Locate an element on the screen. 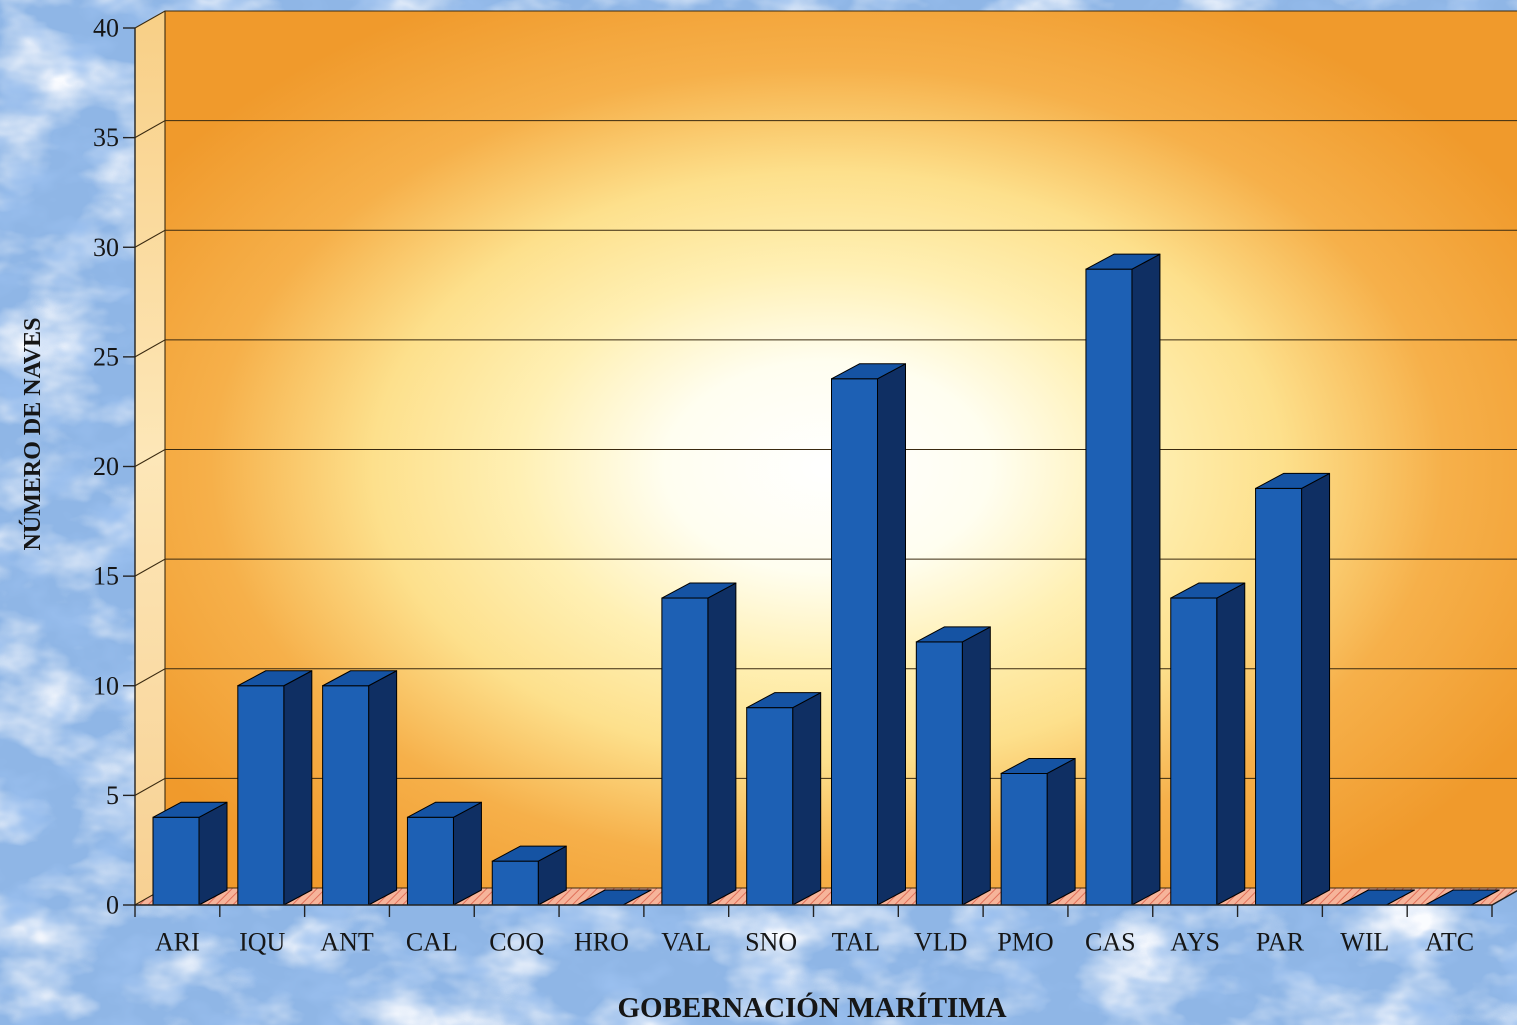 The width and height of the screenshot is (1517, 1025). x-tick-label: HRO is located at coordinates (601, 942).